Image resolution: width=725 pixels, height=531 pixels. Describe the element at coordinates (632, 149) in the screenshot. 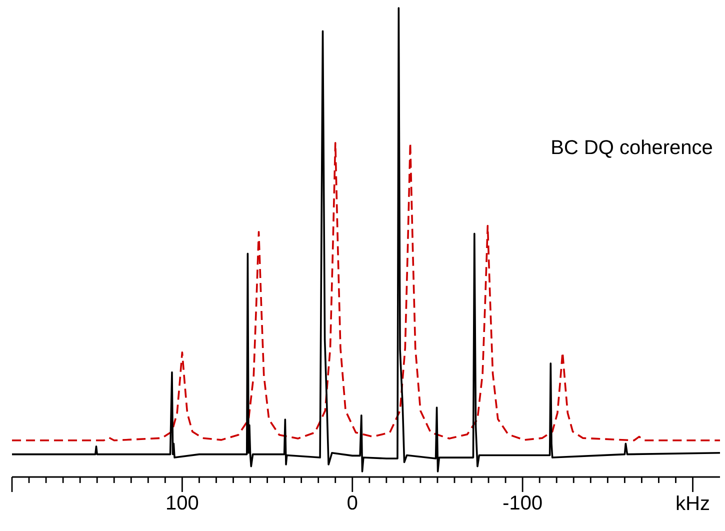

I see `annotation: BC DQ coherence` at that location.